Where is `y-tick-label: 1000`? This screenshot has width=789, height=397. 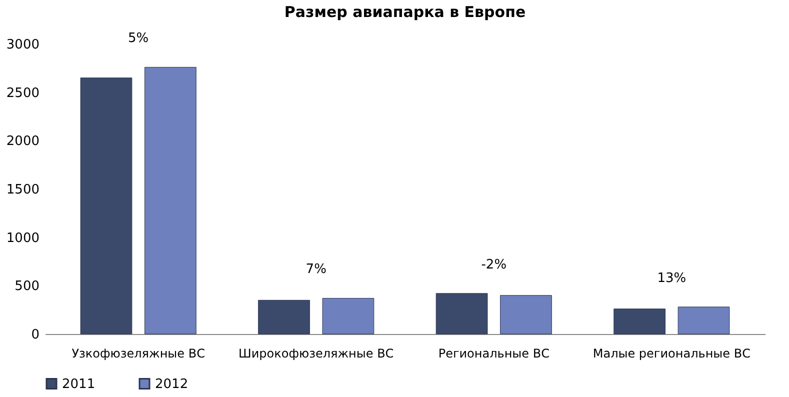
y-tick-label: 1000 is located at coordinates (23, 238).